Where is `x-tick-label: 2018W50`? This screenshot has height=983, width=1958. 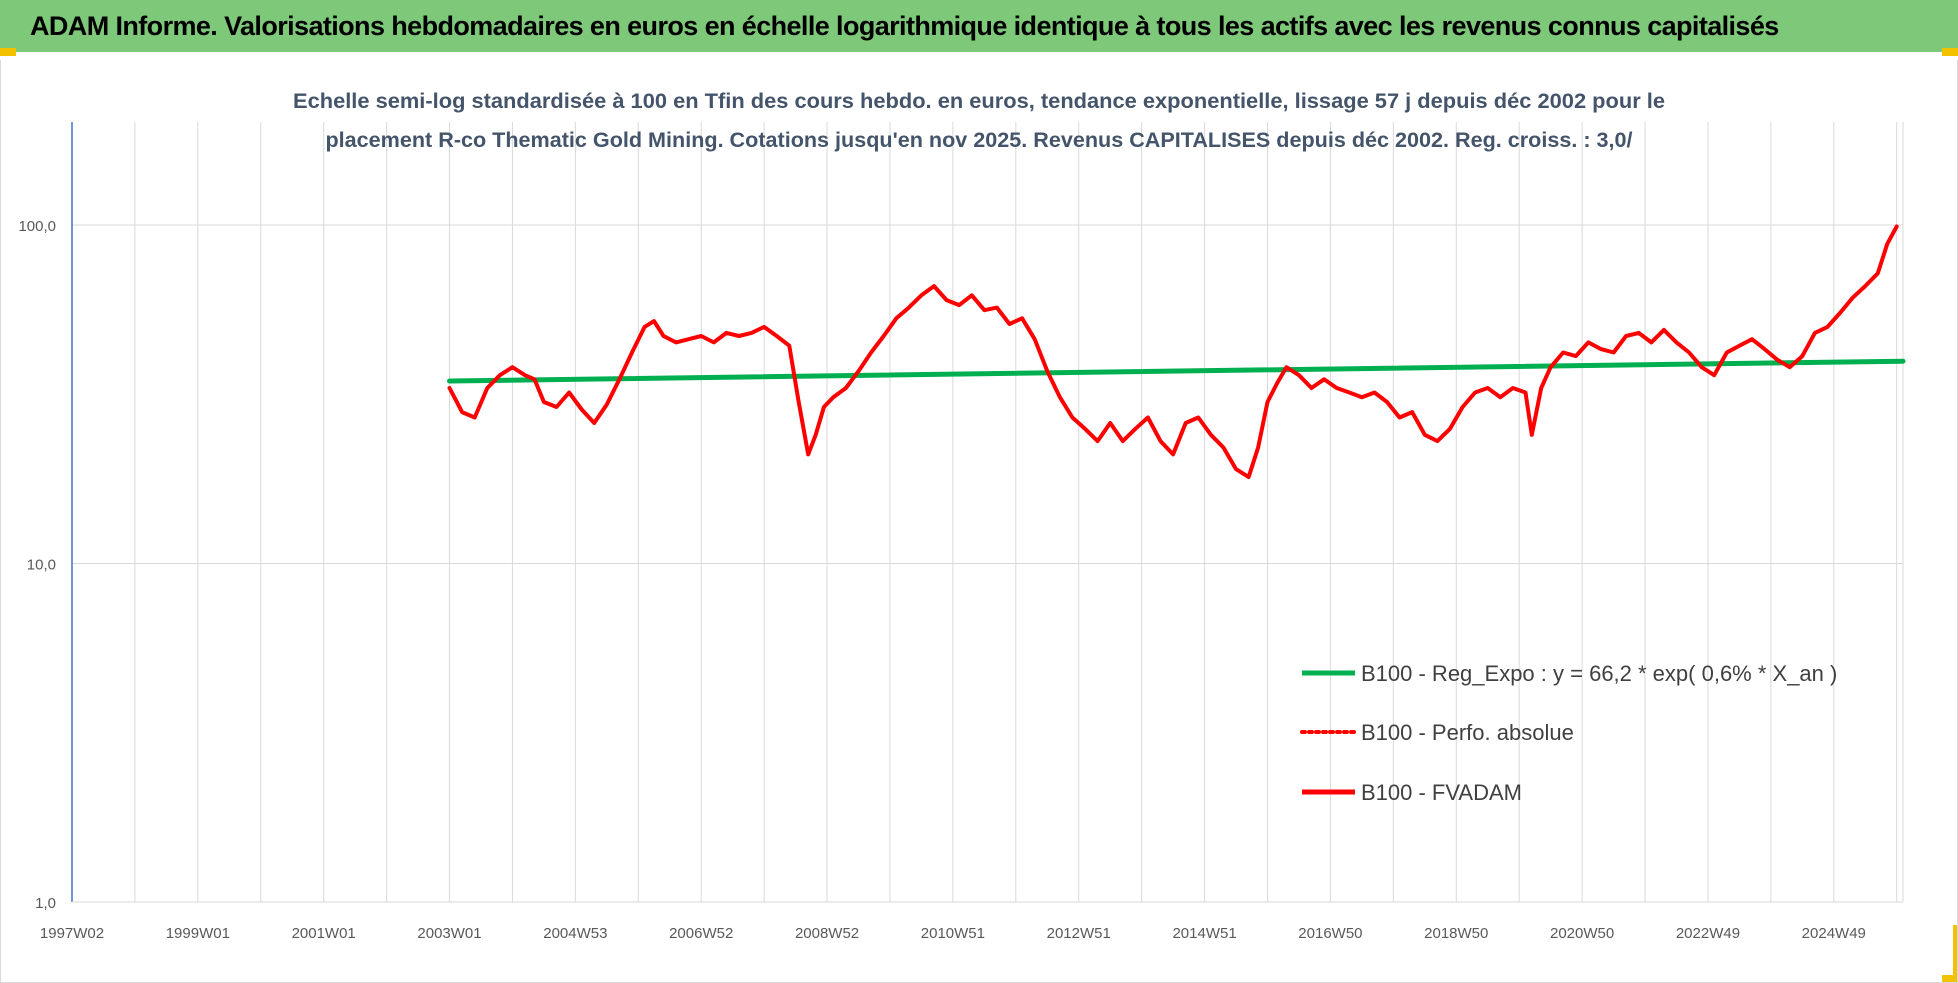 x-tick-label: 2018W50 is located at coordinates (1456, 933).